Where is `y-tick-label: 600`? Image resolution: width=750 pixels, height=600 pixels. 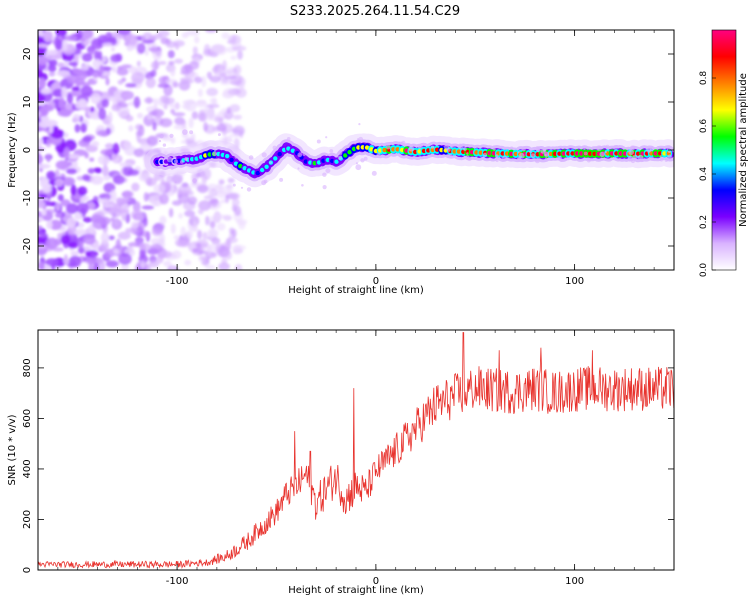 y-tick-label: 600 is located at coordinates (27, 418).